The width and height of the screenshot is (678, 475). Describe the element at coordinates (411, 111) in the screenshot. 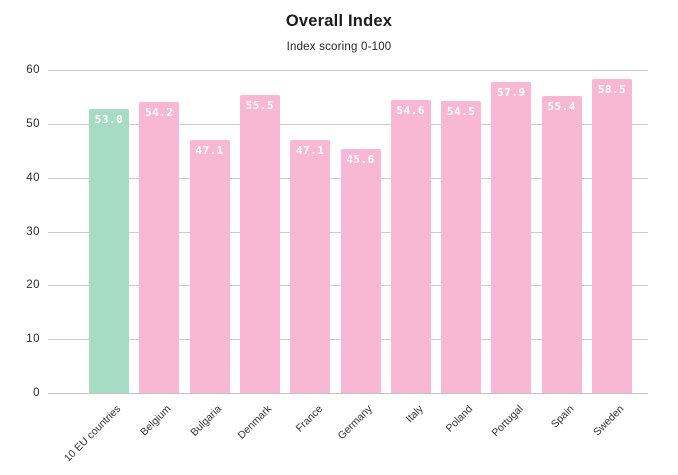

I see `bar-value-label: 54.6` at that location.